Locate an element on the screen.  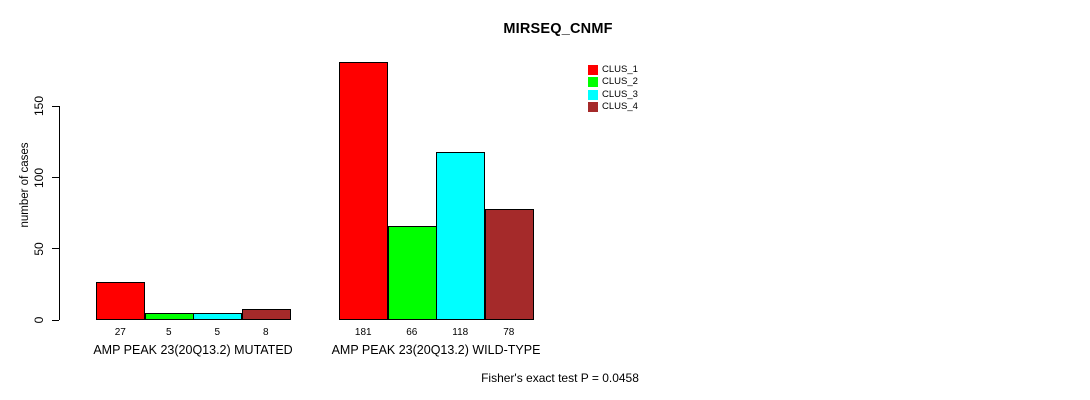
bar-value-label: 118 is located at coordinates (460, 332).